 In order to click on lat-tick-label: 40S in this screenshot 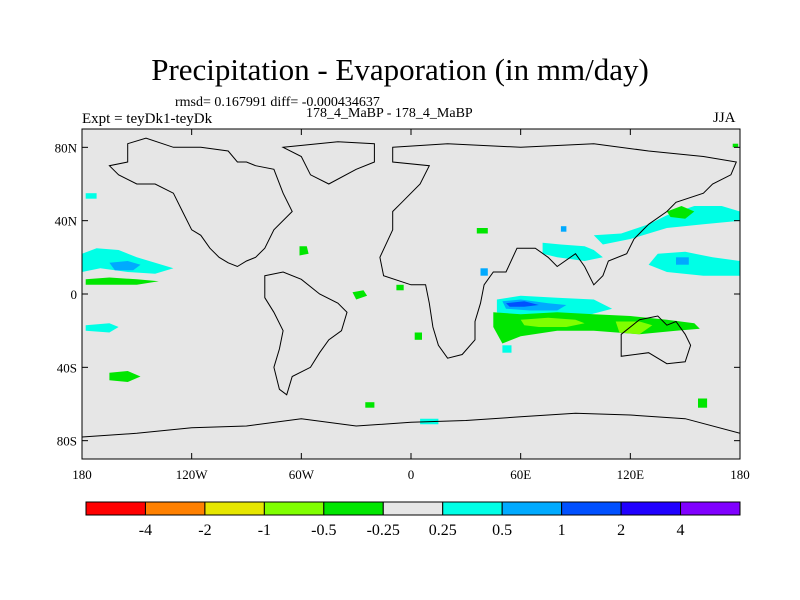, I will do `click(67, 367)`.